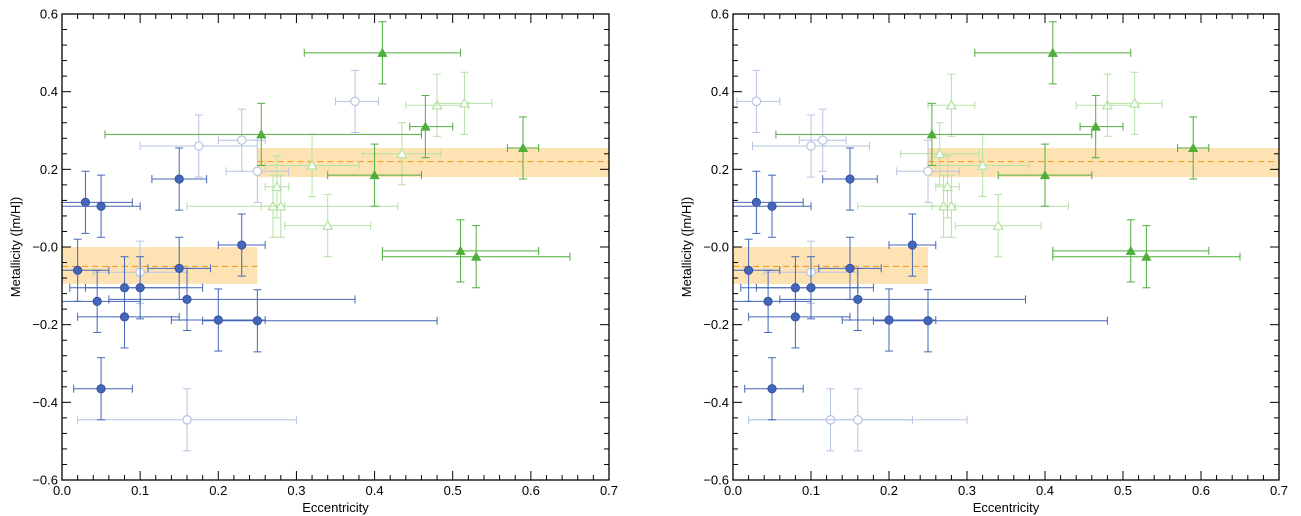 The image size is (1301, 516). What do you see at coordinates (733, 490) in the screenshot?
I see `x-tick-label: 0.0` at bounding box center [733, 490].